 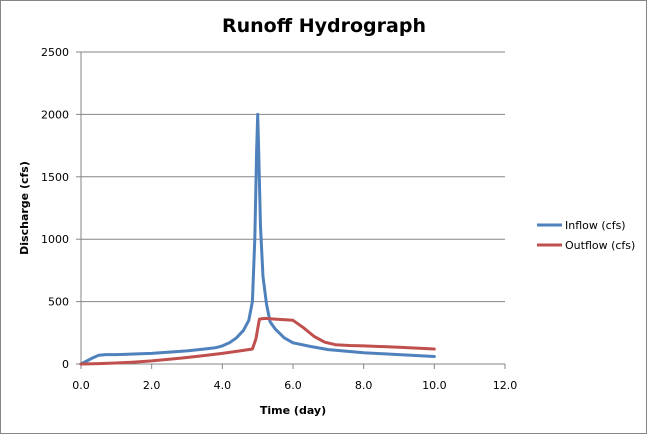 I want to click on y-tick-label-2: 1000, so click(x=55, y=239).